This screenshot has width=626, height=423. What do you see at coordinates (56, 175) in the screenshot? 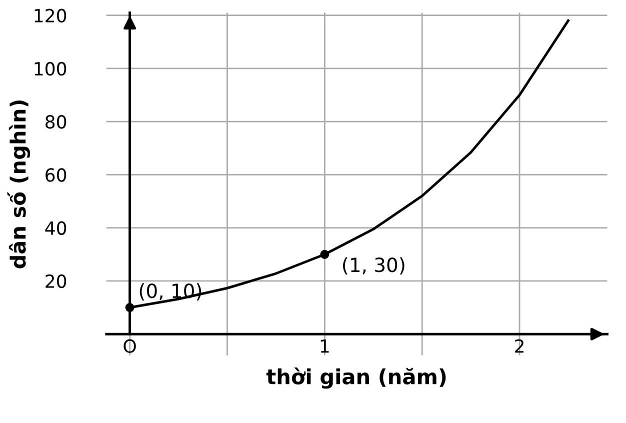
I see `y-tick-label: 60` at bounding box center [56, 175].